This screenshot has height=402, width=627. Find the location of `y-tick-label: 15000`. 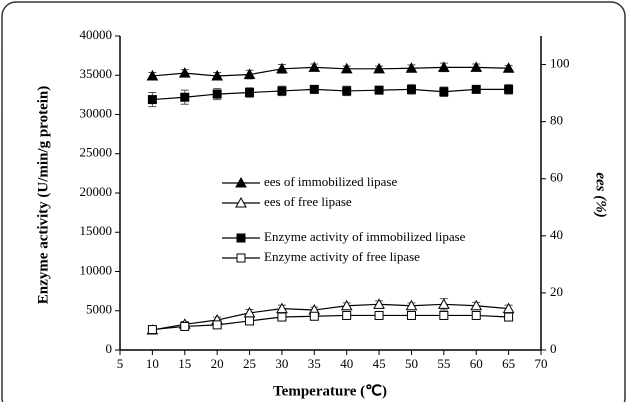

y-tick-label: 15000 is located at coordinates (96, 230).